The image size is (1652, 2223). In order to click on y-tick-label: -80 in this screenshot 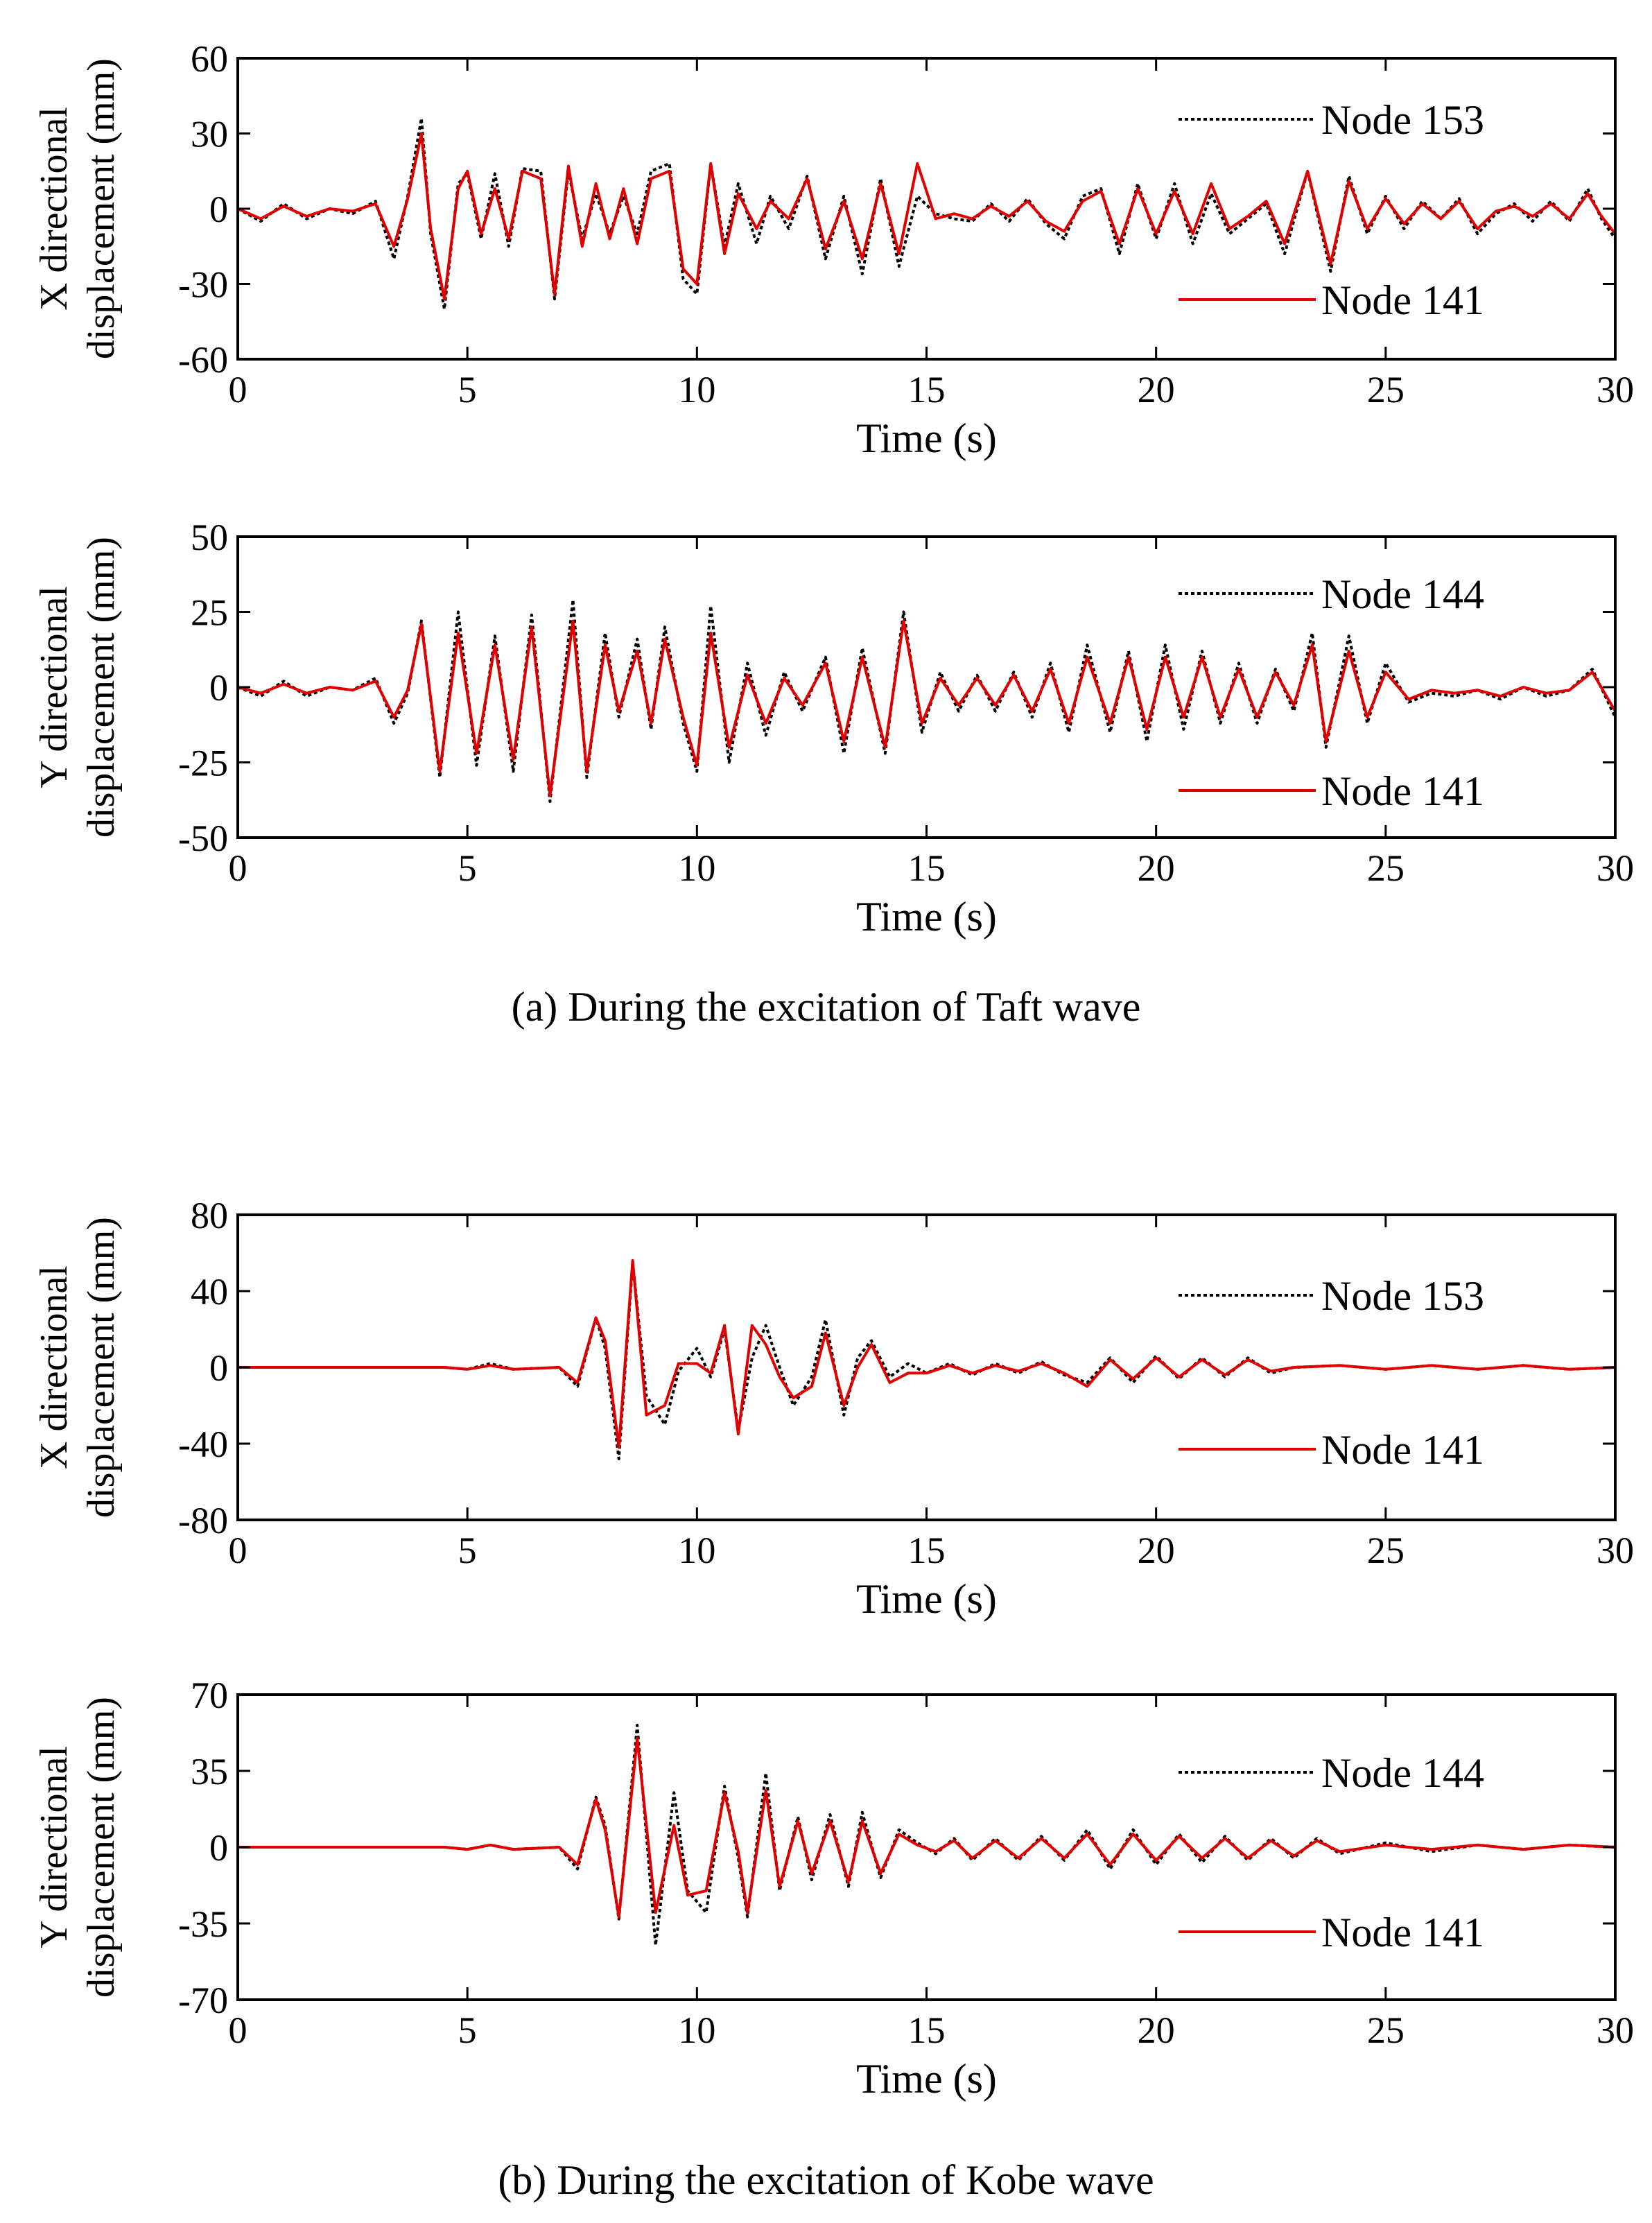, I will do `click(203, 1520)`.